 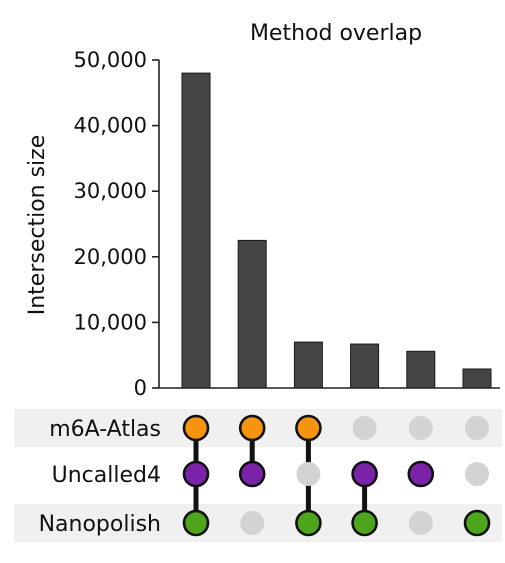 What do you see at coordinates (110, 322) in the screenshot?
I see `y-tick-label: 10,000` at bounding box center [110, 322].